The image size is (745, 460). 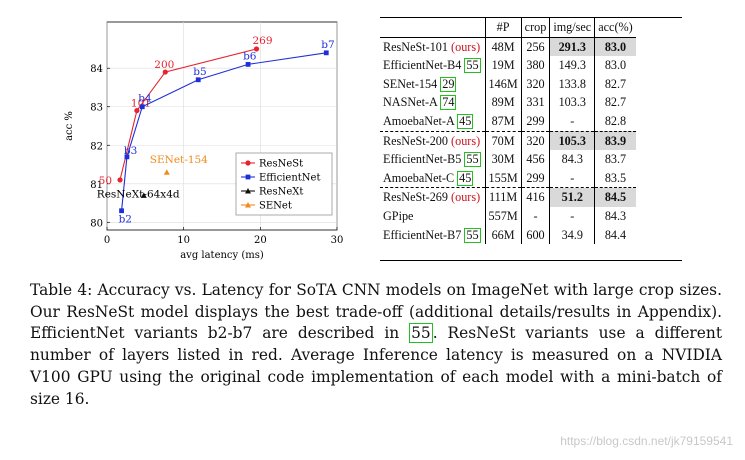 What do you see at coordinates (327, 45) in the screenshot?
I see `point-label: b7` at bounding box center [327, 45].